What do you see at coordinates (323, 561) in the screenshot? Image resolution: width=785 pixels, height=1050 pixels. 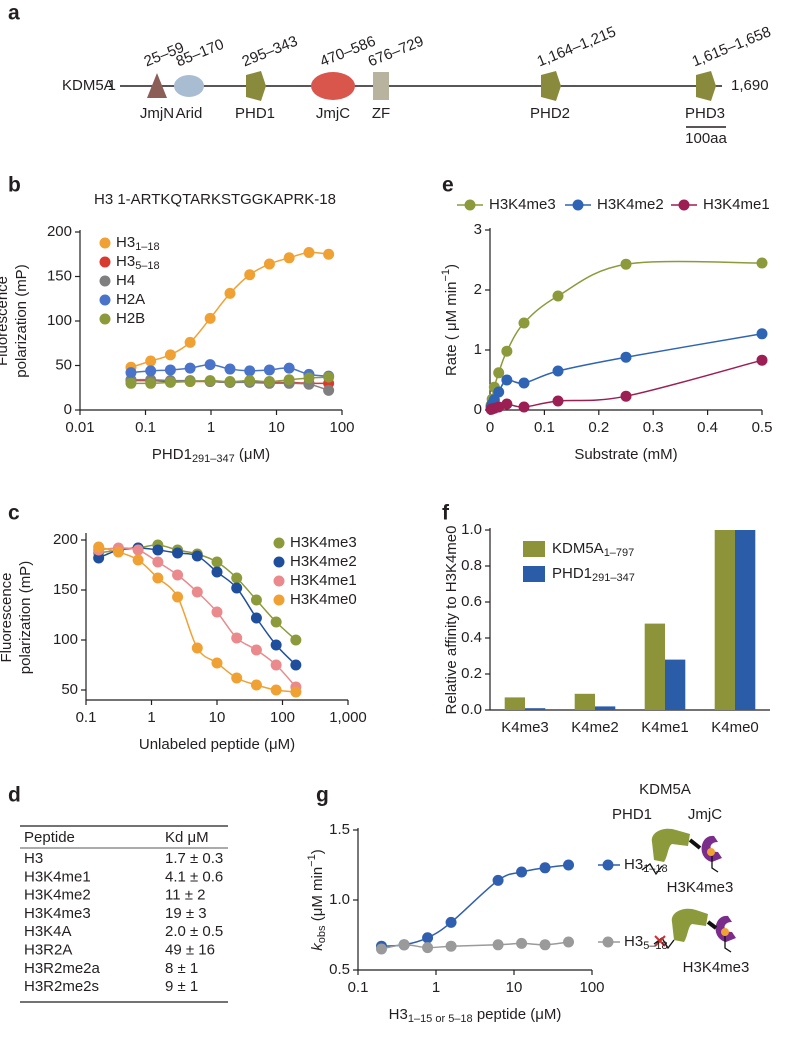 I see `legend-label: H3K4me2` at bounding box center [323, 561].